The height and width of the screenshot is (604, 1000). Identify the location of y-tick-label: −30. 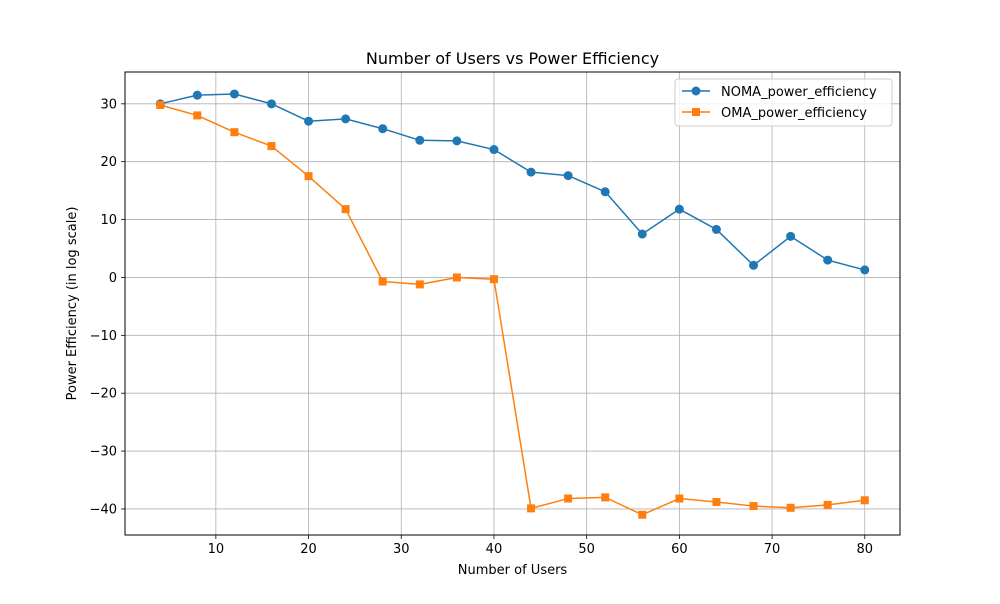
(103, 452).